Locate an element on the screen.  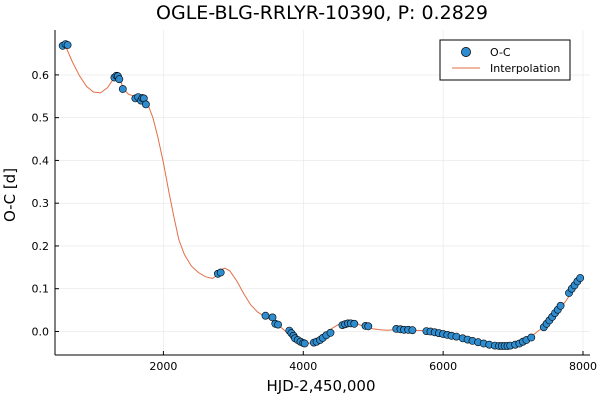
legend-box is located at coordinates (505, 60).